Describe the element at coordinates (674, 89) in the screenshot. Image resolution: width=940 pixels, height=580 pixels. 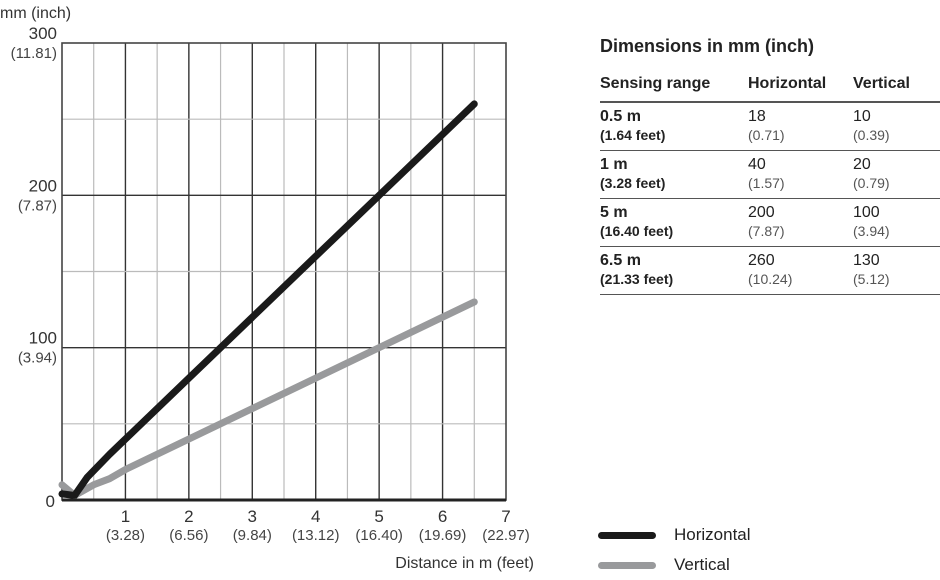
I see `header-range: Sensing range` at that location.